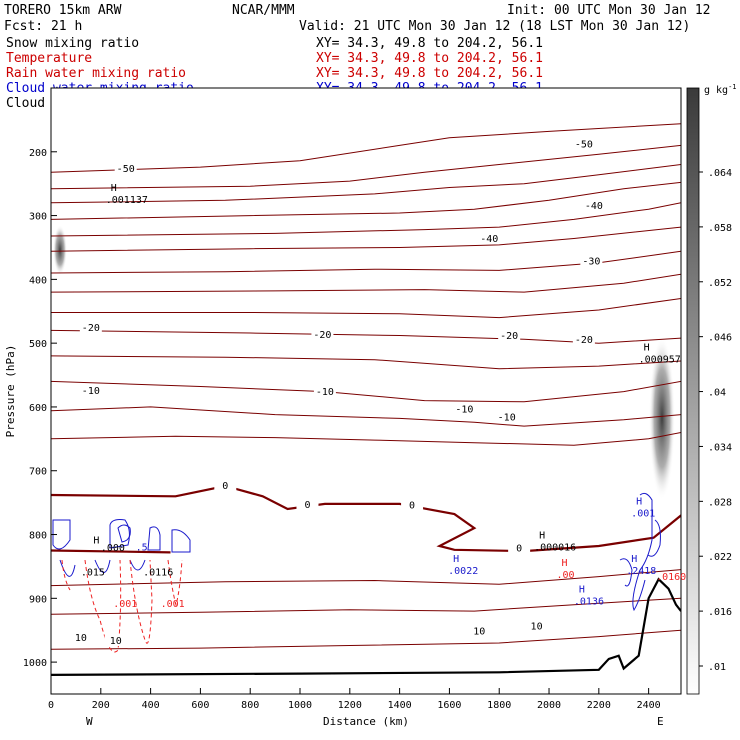  What do you see at coordinates (720, 228) in the screenshot?
I see `colorbar-tick-label: .058` at bounding box center [720, 228].